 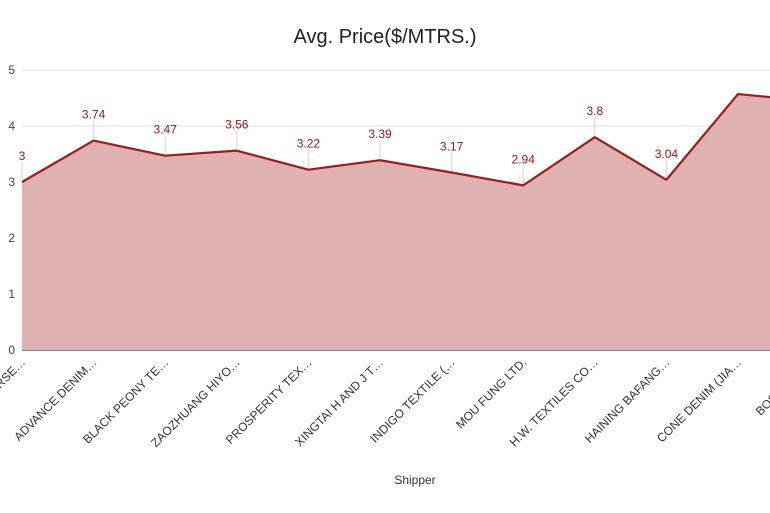 What do you see at coordinates (11, 70) in the screenshot?
I see `y-tick-label: 5` at bounding box center [11, 70].